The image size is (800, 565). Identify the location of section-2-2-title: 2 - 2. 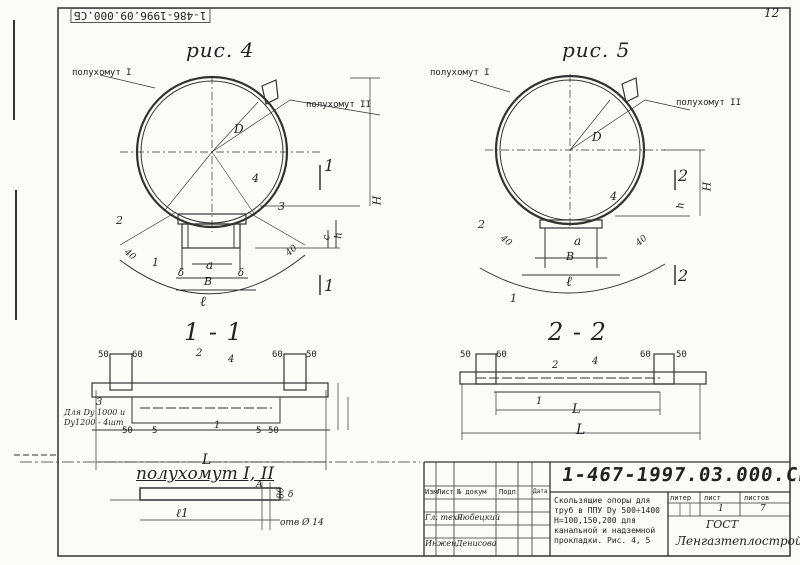
(577, 332).